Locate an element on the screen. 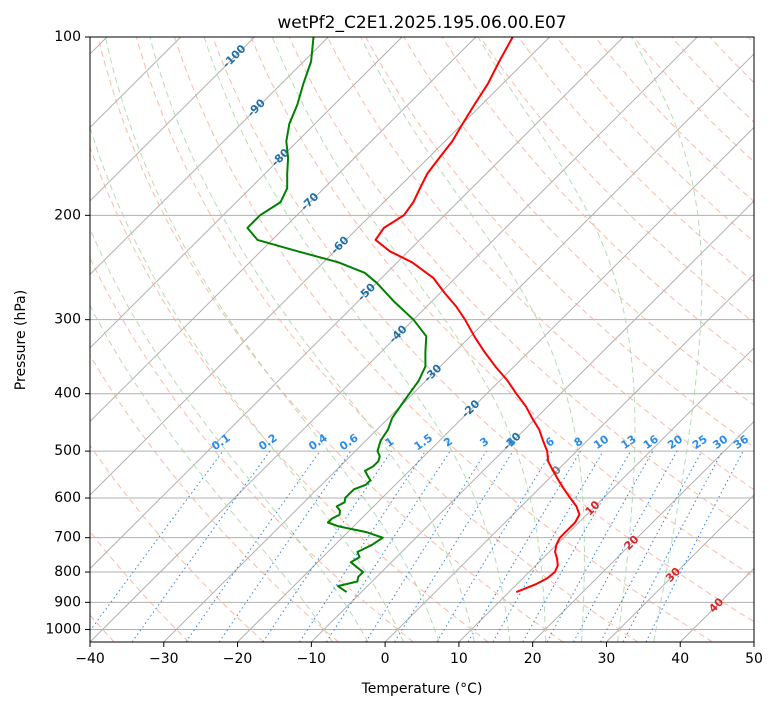  y-tick-label: 900 is located at coordinates (67, 602).